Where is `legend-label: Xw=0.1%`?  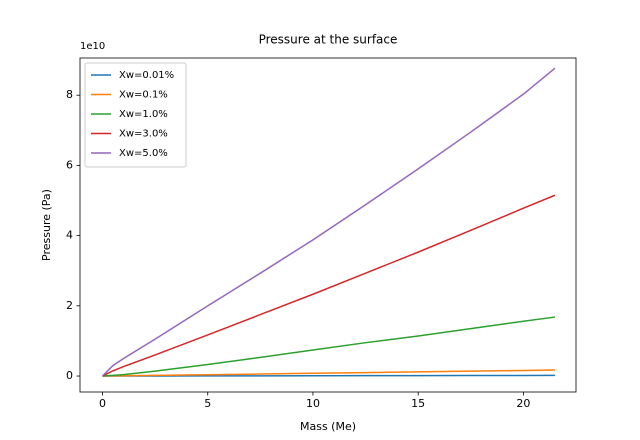
legend-label: Xw=0.1% is located at coordinates (143, 95).